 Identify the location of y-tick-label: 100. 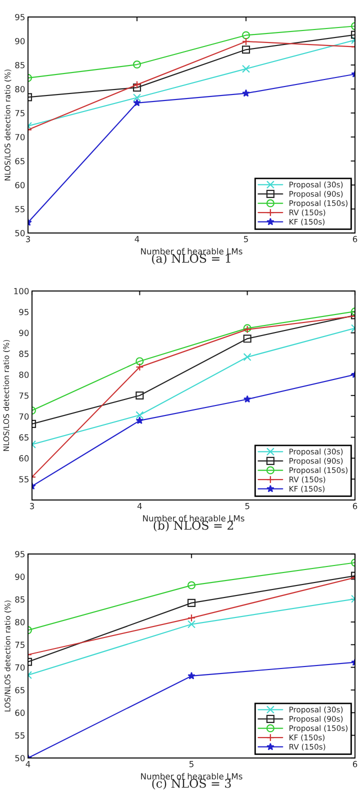
(21, 291).